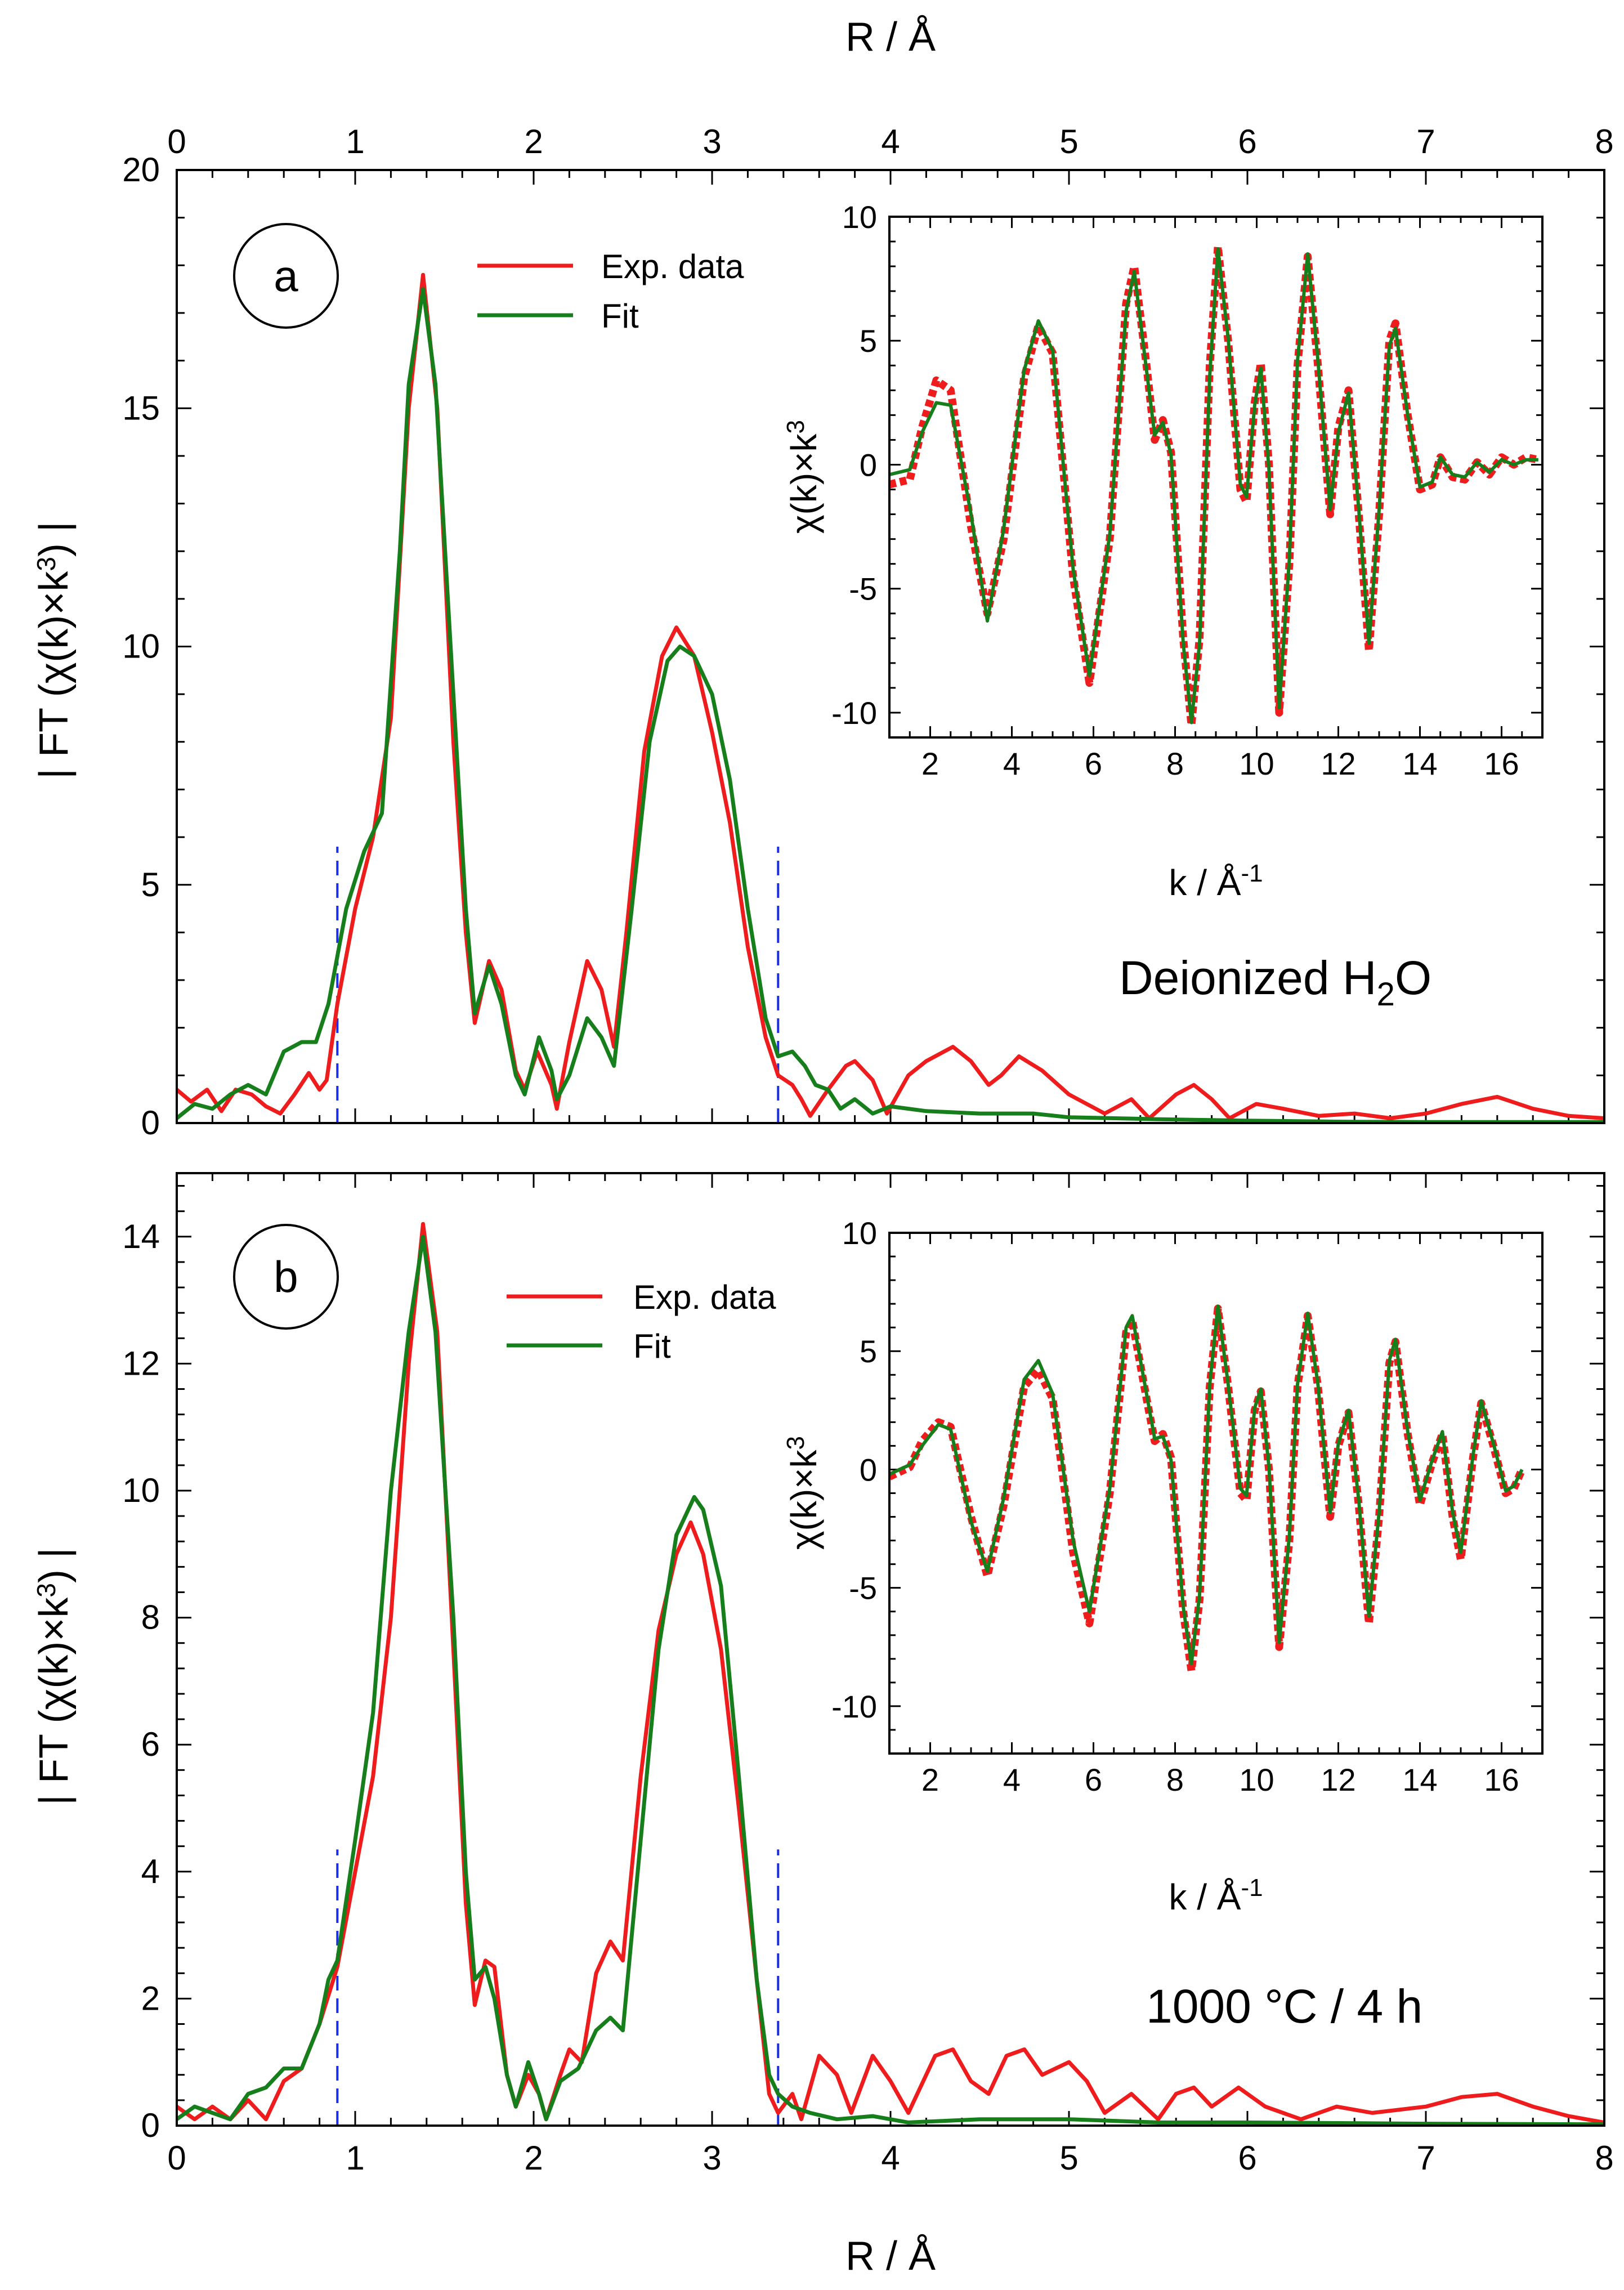  I want to click on panel-a-ytick-label: 10, so click(141, 646).